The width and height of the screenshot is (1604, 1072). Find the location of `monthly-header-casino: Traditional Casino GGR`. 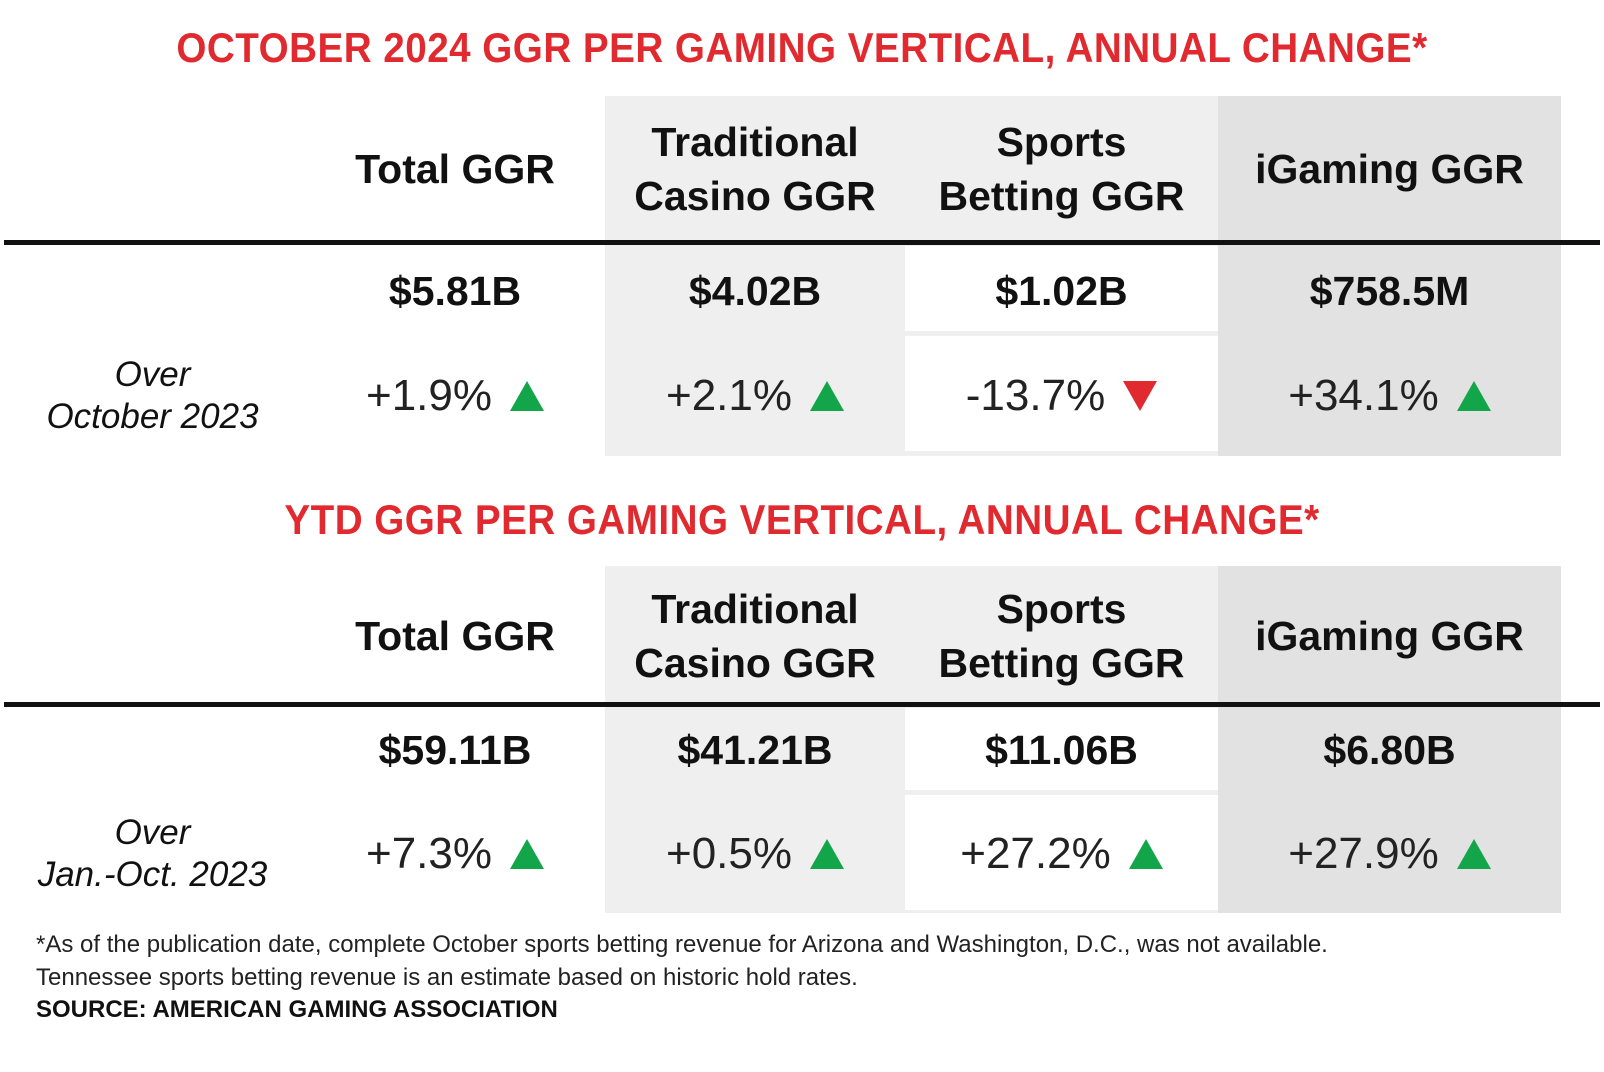

monthly-header-casino: Traditional Casino GGR is located at coordinates (755, 169).